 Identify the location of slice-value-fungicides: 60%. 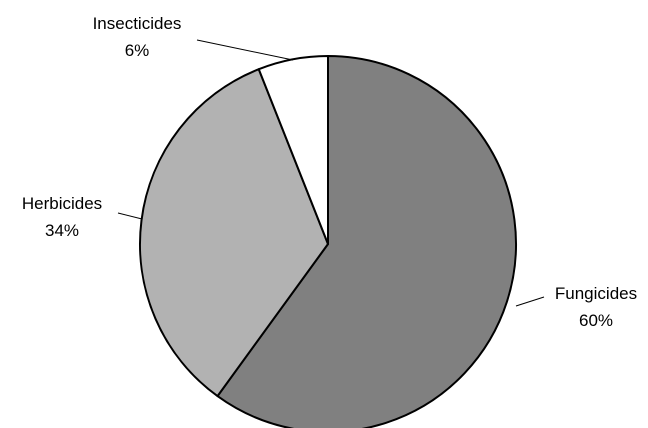
(596, 320).